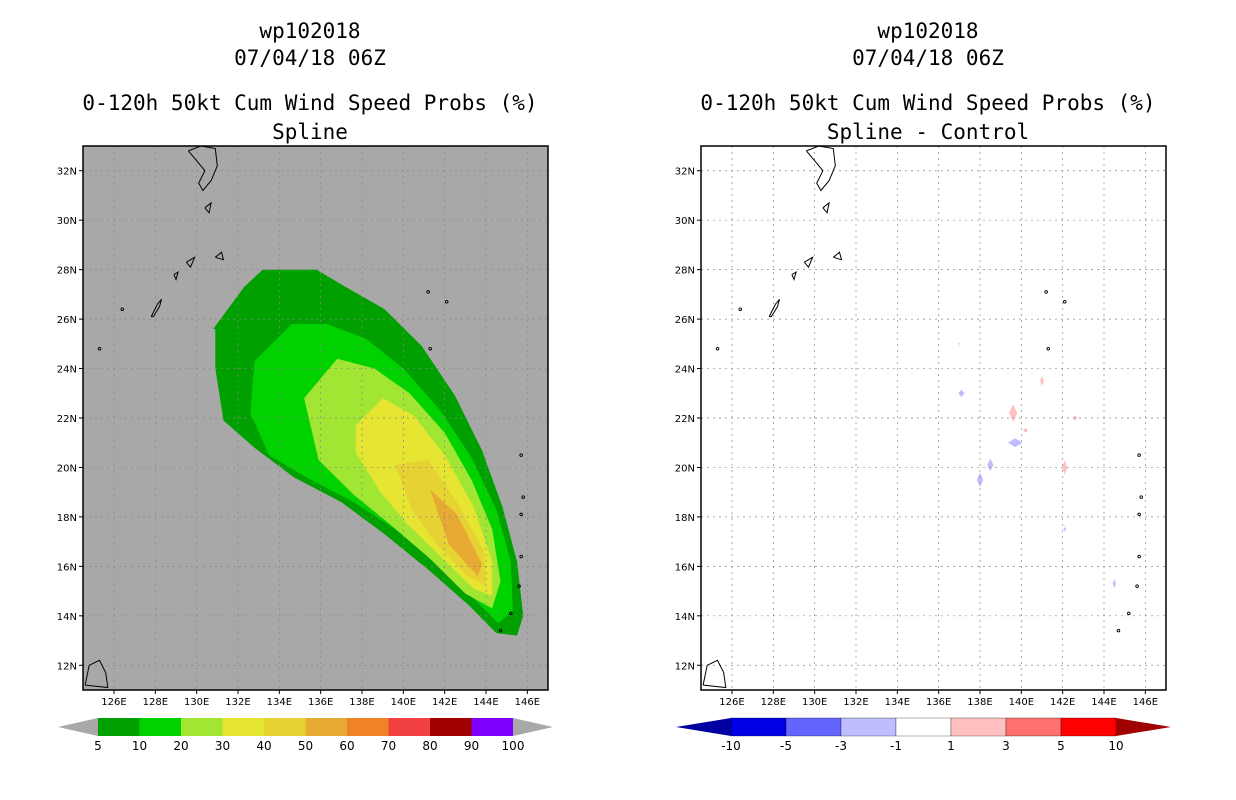 This screenshot has width=1236, height=800. What do you see at coordinates (841, 746) in the screenshot?
I see `colorbar-tick-label: -3` at bounding box center [841, 746].